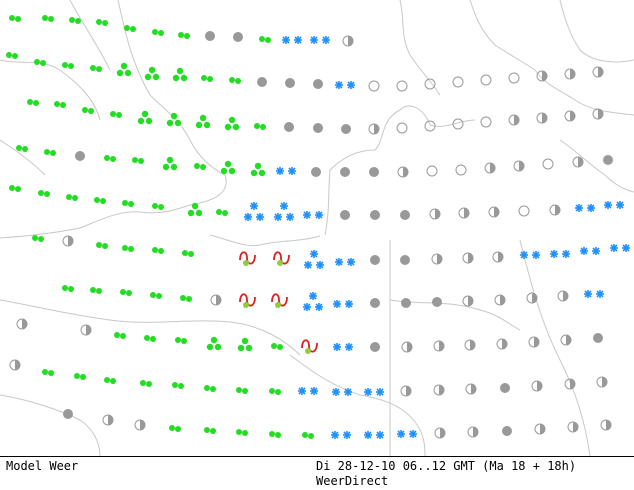  Describe the element at coordinates (446, 466) in the screenshot. I see `forecast-datetime-label: Di 28-12-10 06..12 GMT (Ma 18 + 18h)` at that location.